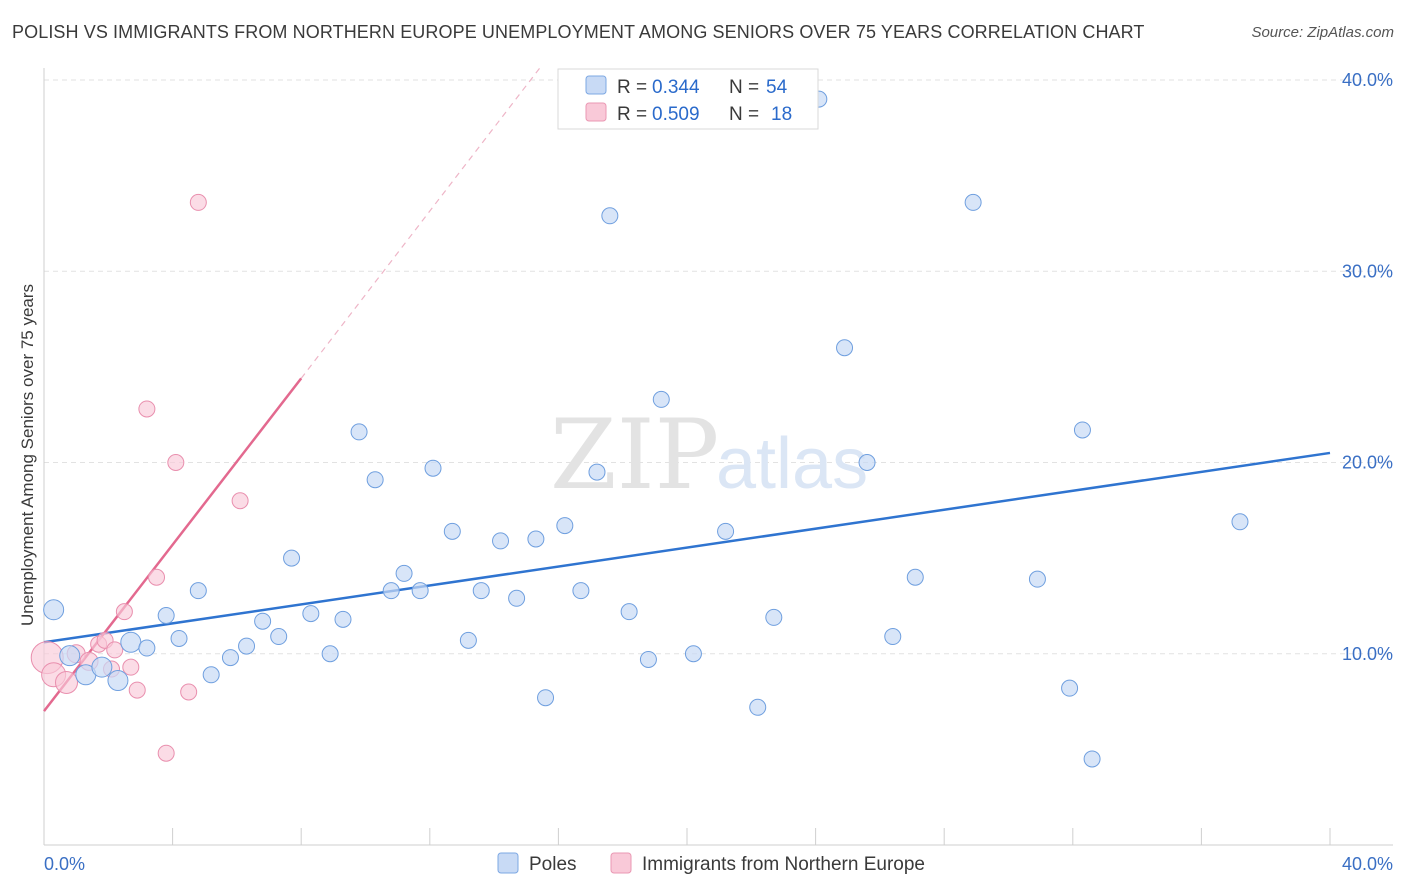  What do you see at coordinates (1367, 463) in the screenshot?
I see `y-tick-label: 20.0%` at bounding box center [1367, 463].